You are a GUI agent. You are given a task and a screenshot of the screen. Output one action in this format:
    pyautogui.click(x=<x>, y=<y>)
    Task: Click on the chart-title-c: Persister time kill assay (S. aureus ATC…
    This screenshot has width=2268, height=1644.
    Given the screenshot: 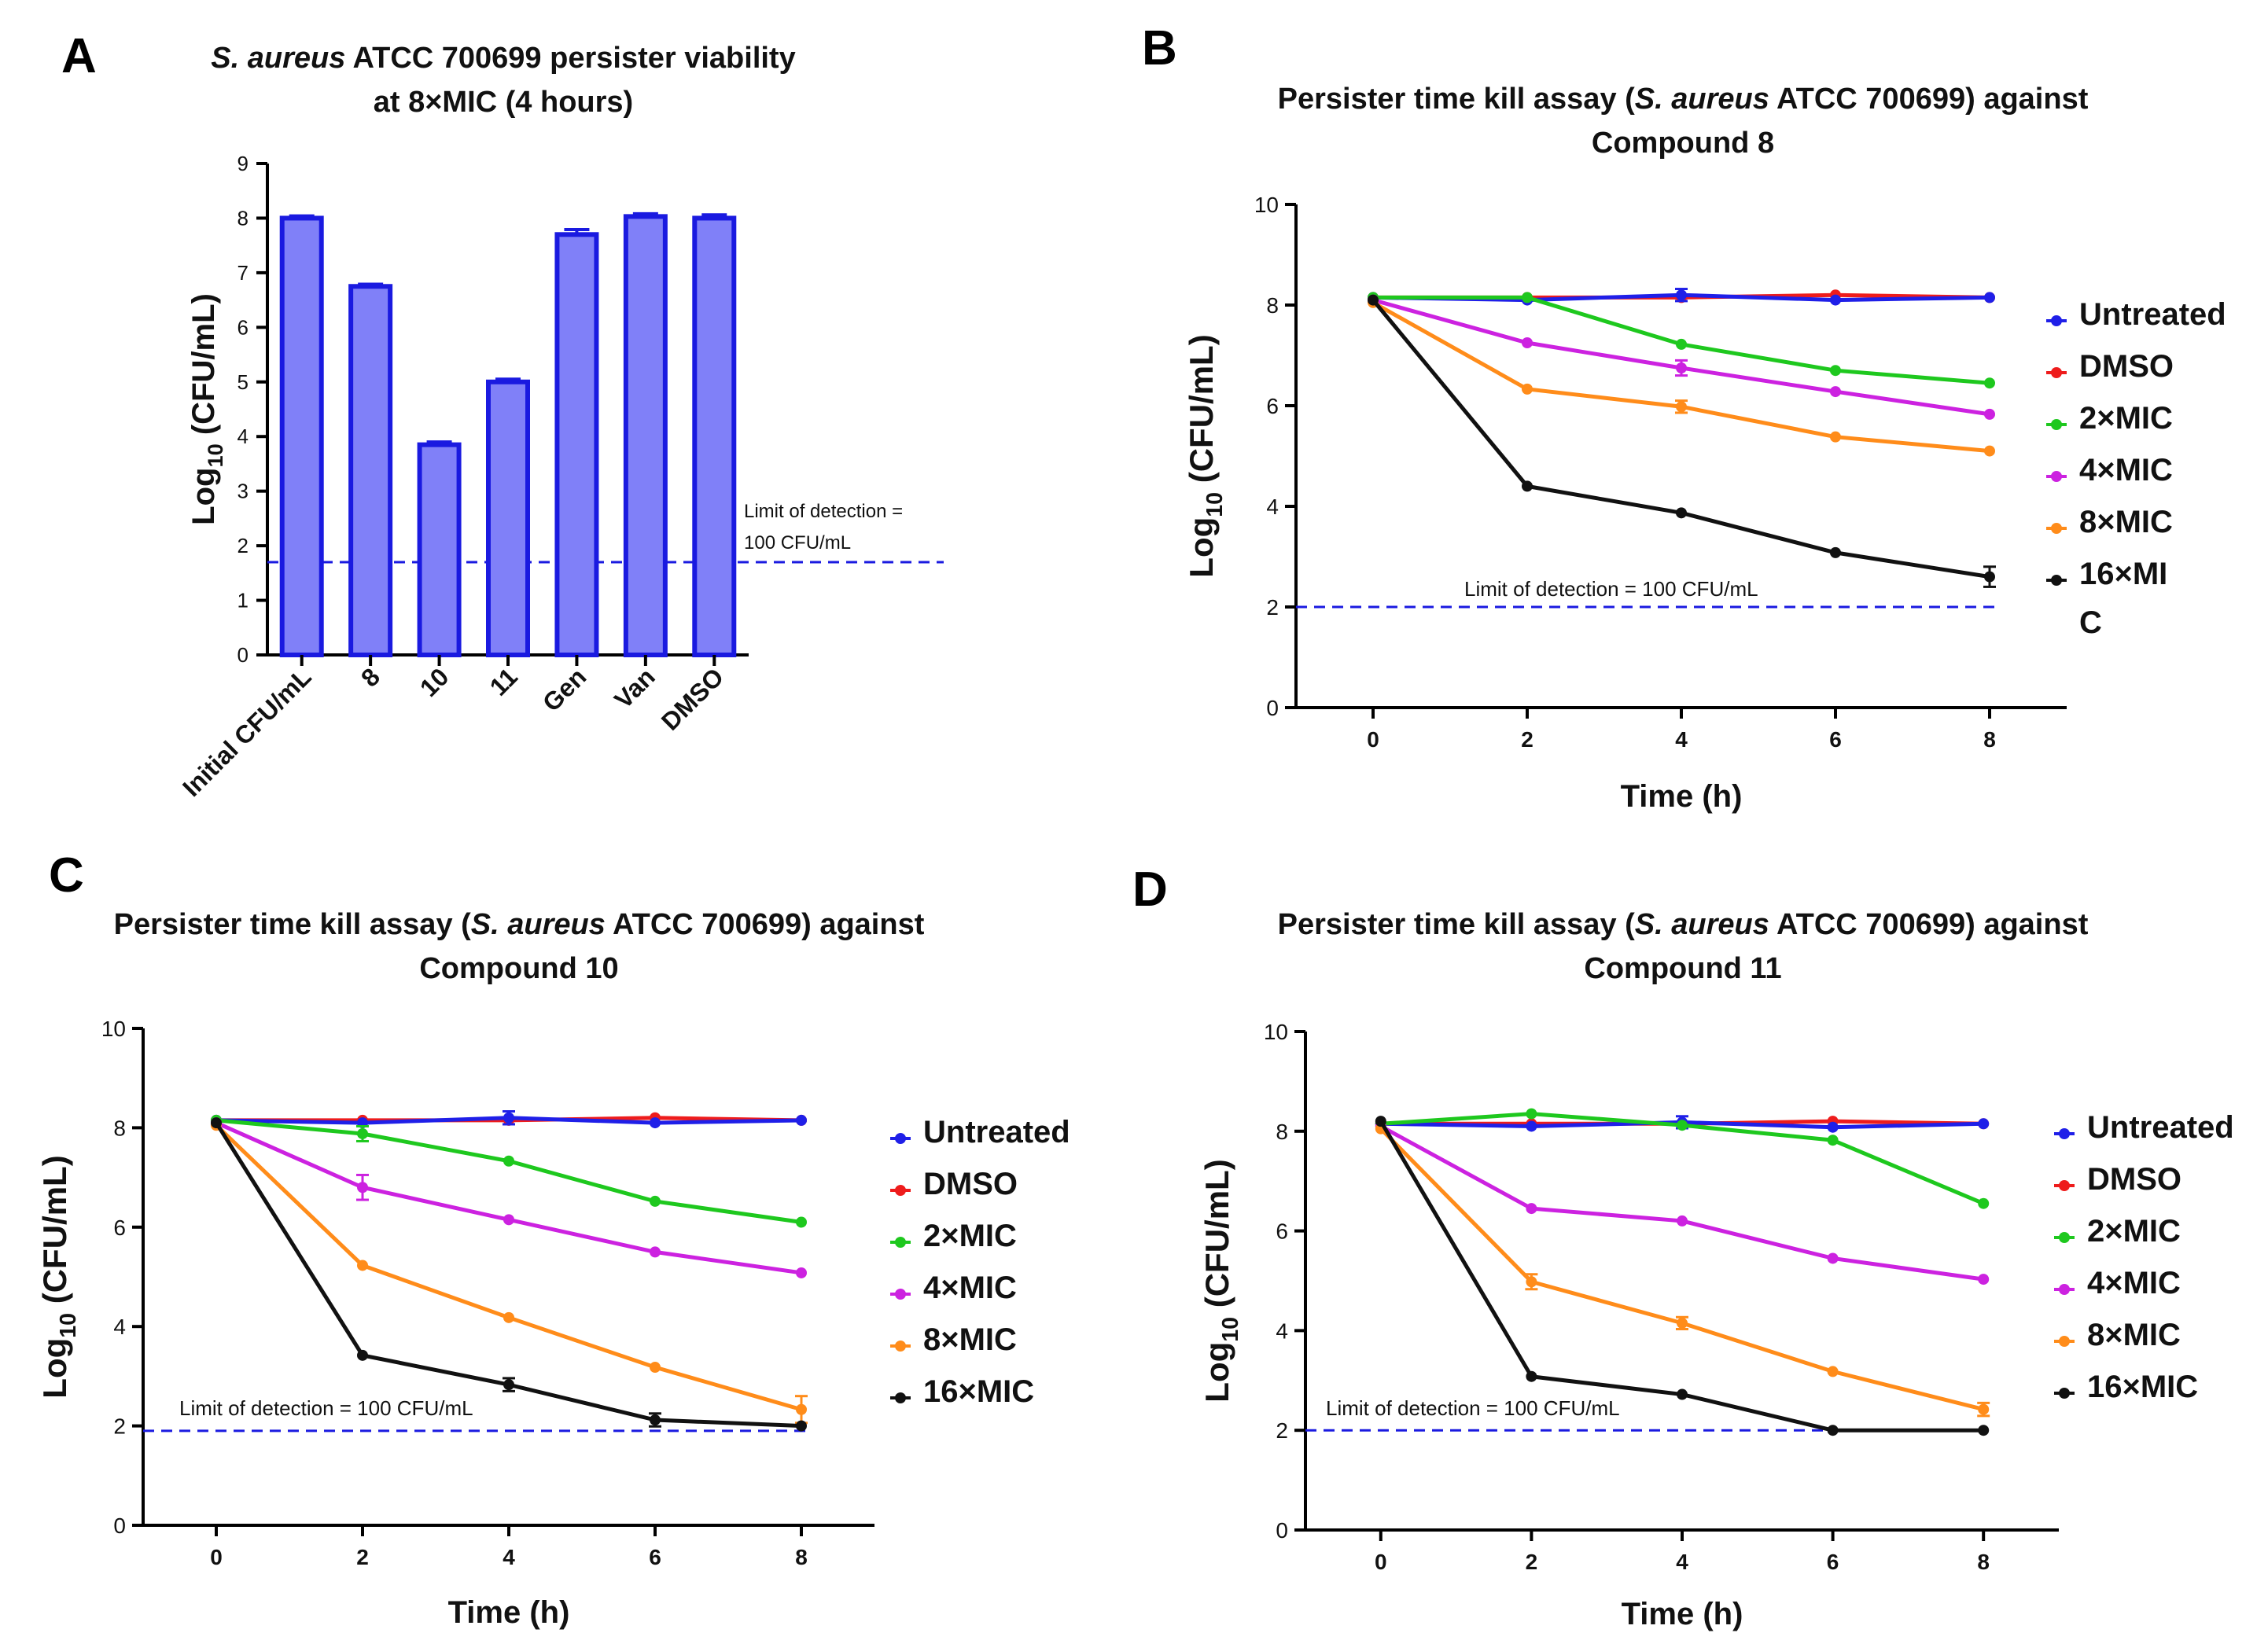 What is the action you would take?
    pyautogui.click(x=519, y=947)
    